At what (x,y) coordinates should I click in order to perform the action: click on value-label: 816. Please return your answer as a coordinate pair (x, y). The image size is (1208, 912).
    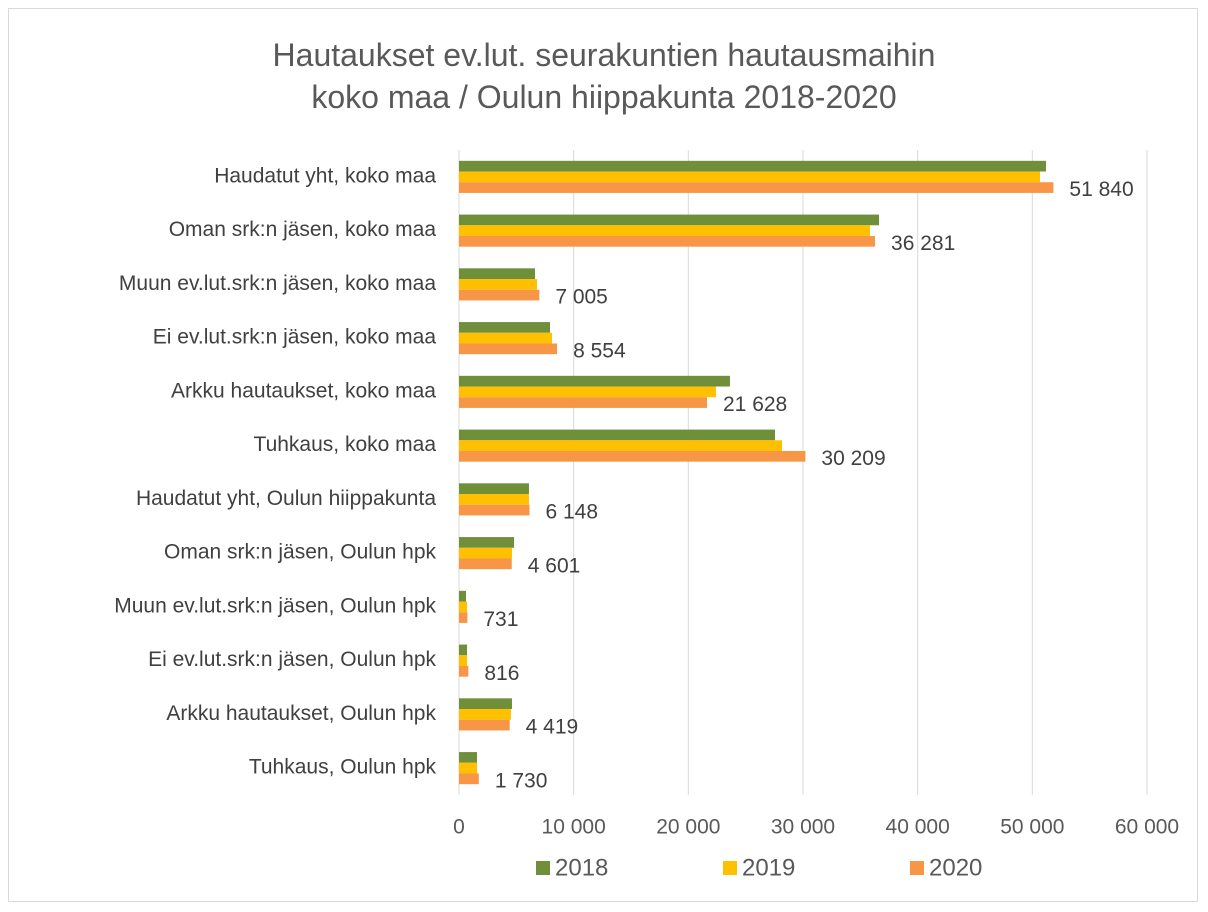
    Looking at the image, I should click on (501, 673).